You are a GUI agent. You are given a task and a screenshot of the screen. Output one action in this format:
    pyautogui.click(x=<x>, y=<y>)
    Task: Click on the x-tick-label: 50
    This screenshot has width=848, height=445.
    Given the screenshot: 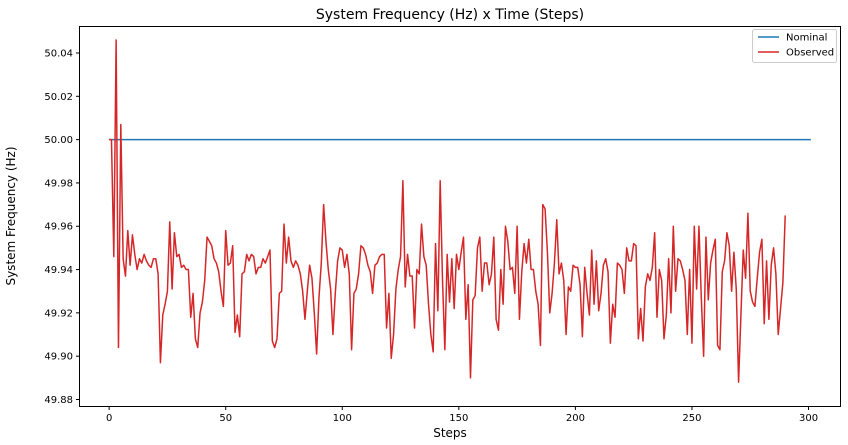 What is the action you would take?
    pyautogui.click(x=225, y=418)
    